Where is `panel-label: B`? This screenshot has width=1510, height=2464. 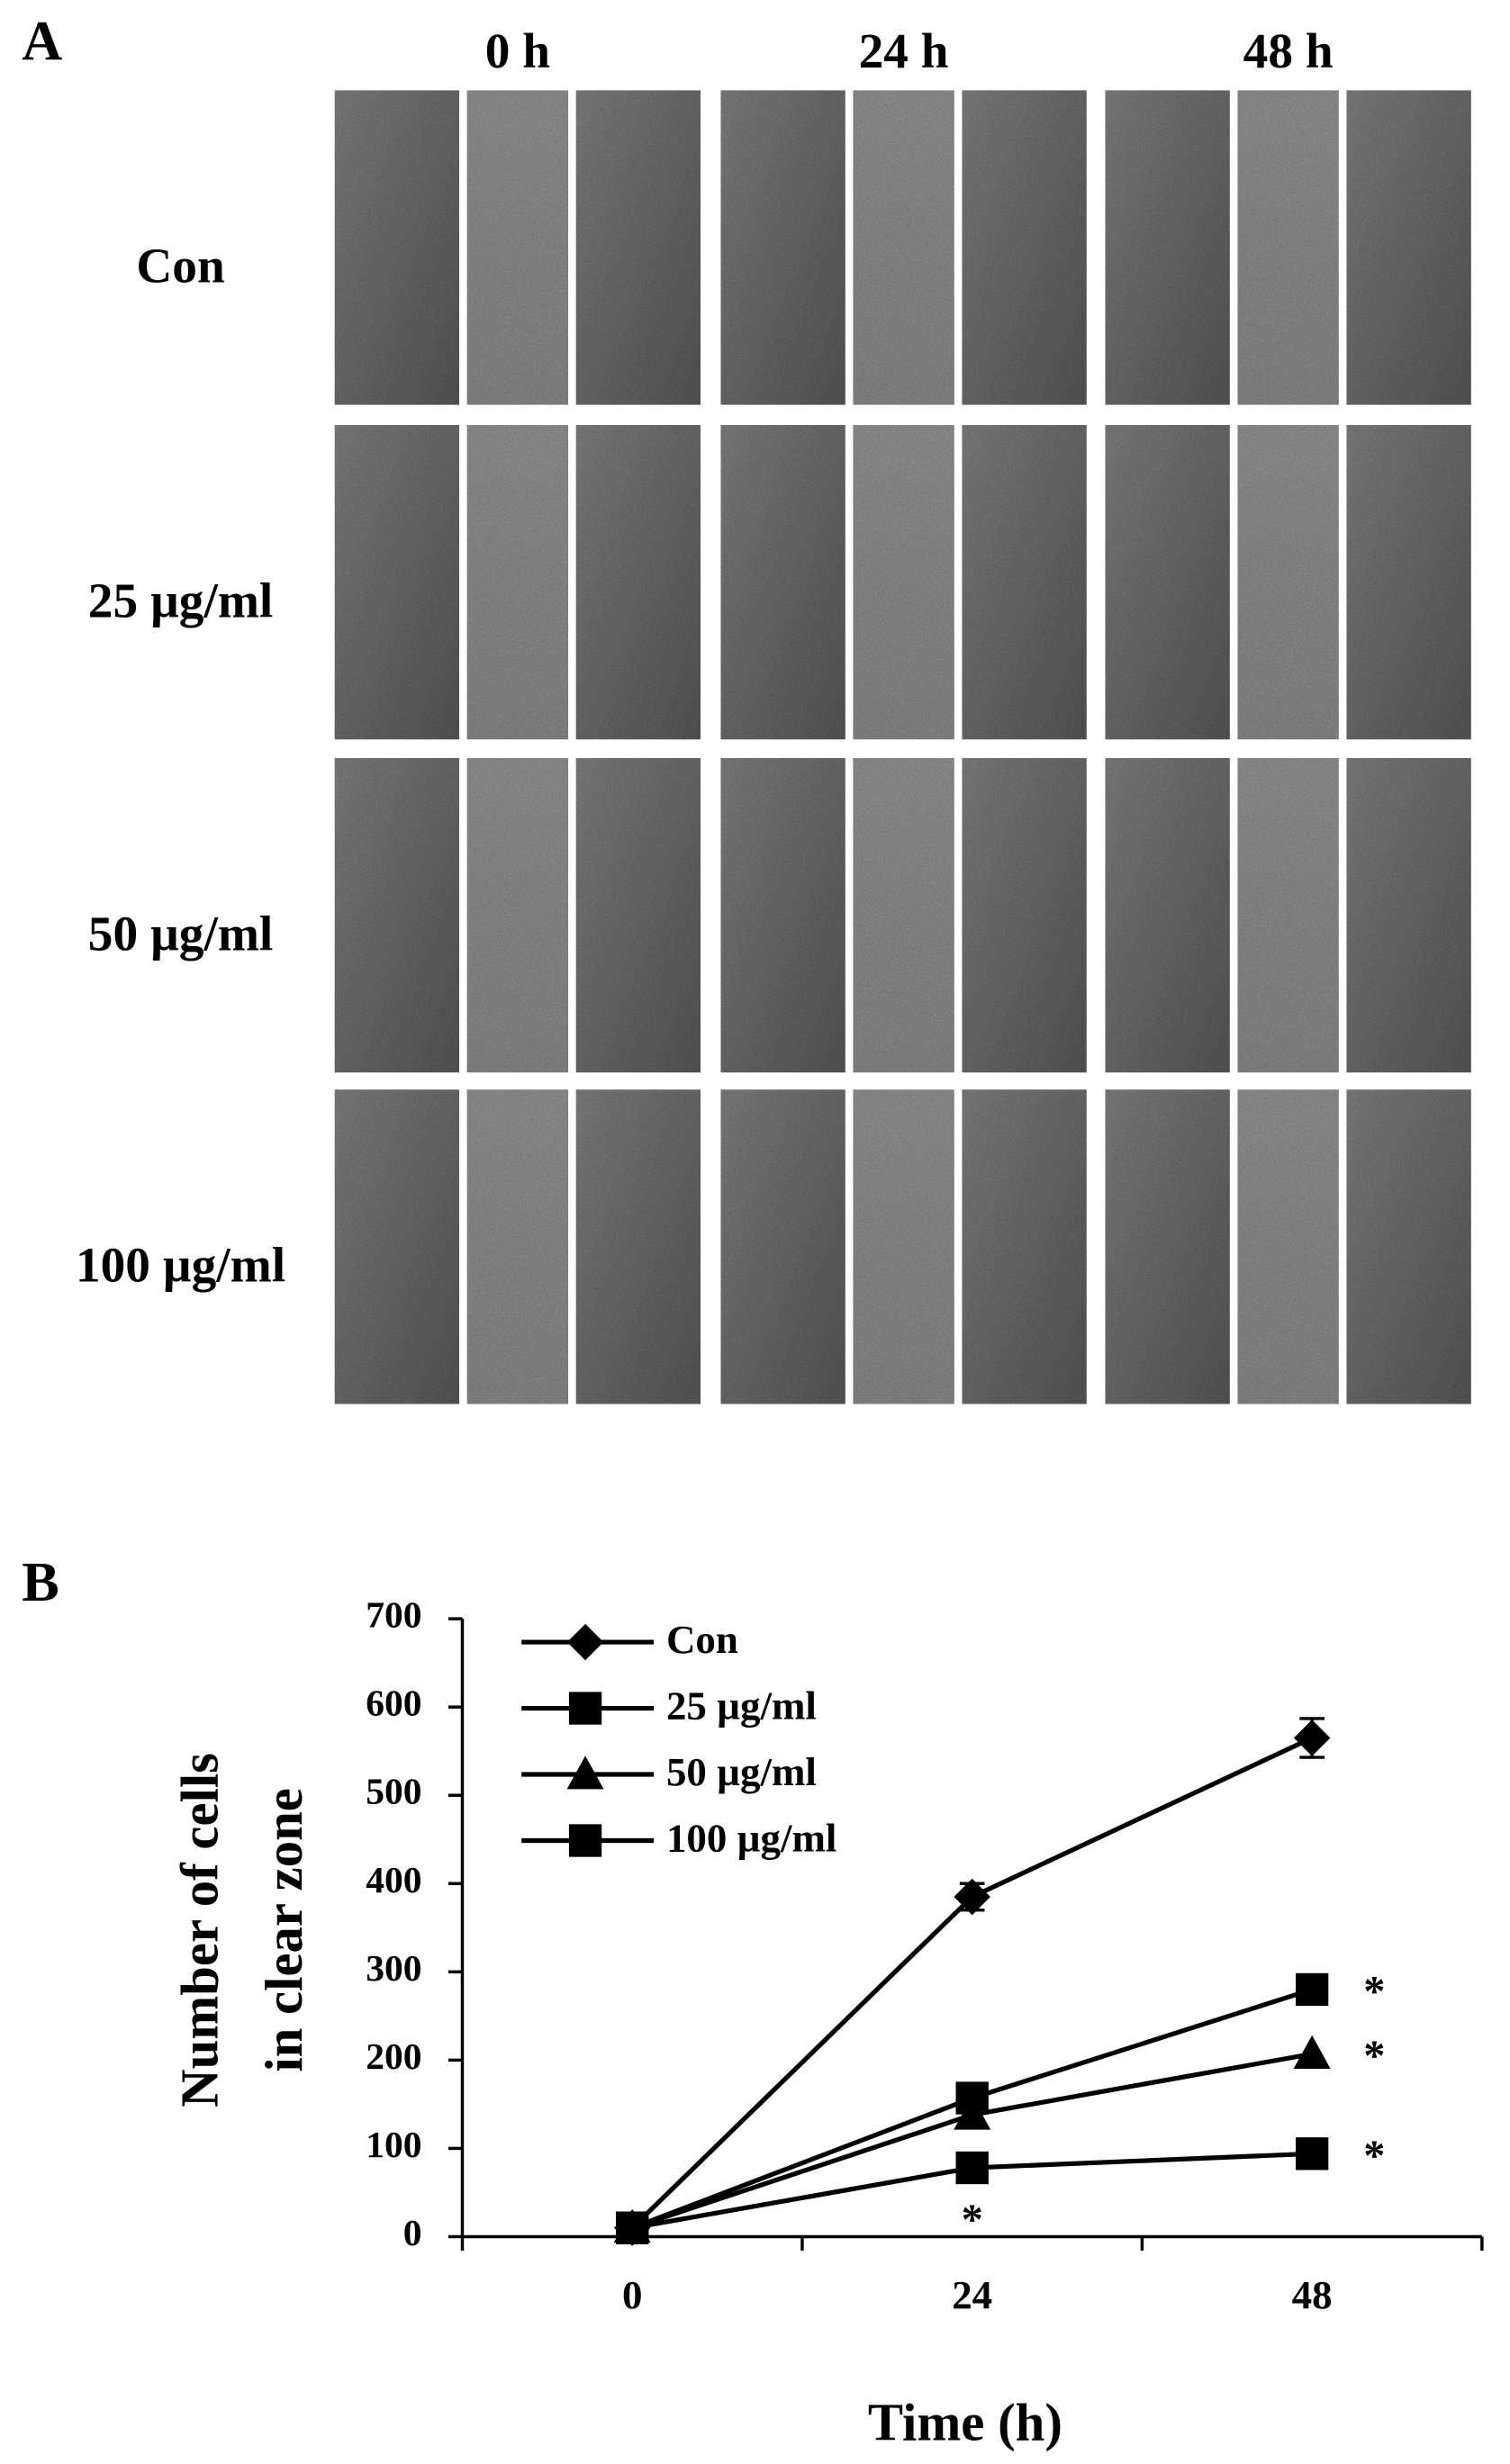
panel-label: B is located at coordinates (40, 1582).